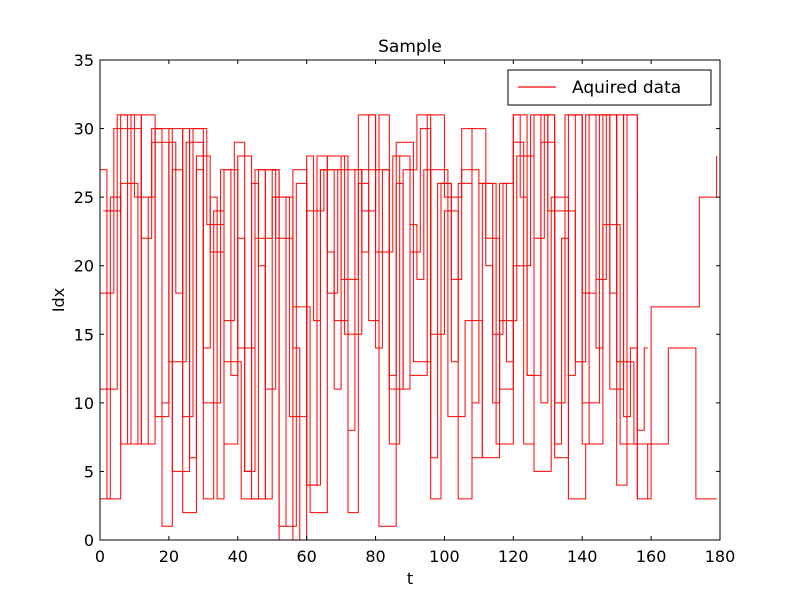 The image size is (800, 604). Describe the element at coordinates (626, 88) in the screenshot. I see `legend-label: Aquired data` at that location.